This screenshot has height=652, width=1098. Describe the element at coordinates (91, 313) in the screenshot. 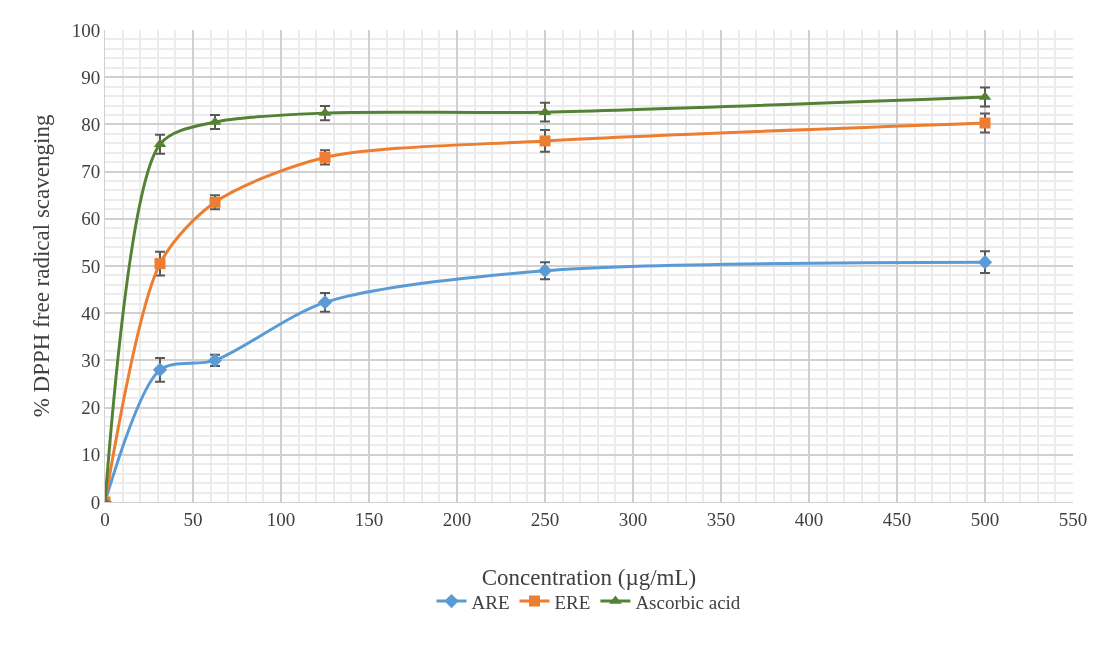

I see `y-tick-label: 40` at that location.